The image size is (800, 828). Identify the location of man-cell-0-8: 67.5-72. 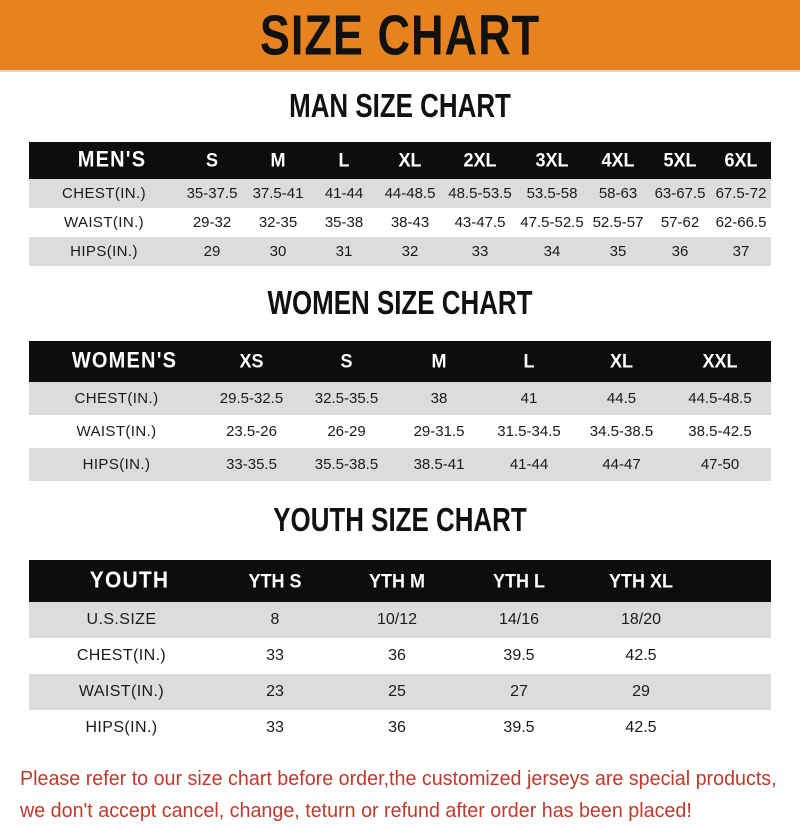
(741, 193).